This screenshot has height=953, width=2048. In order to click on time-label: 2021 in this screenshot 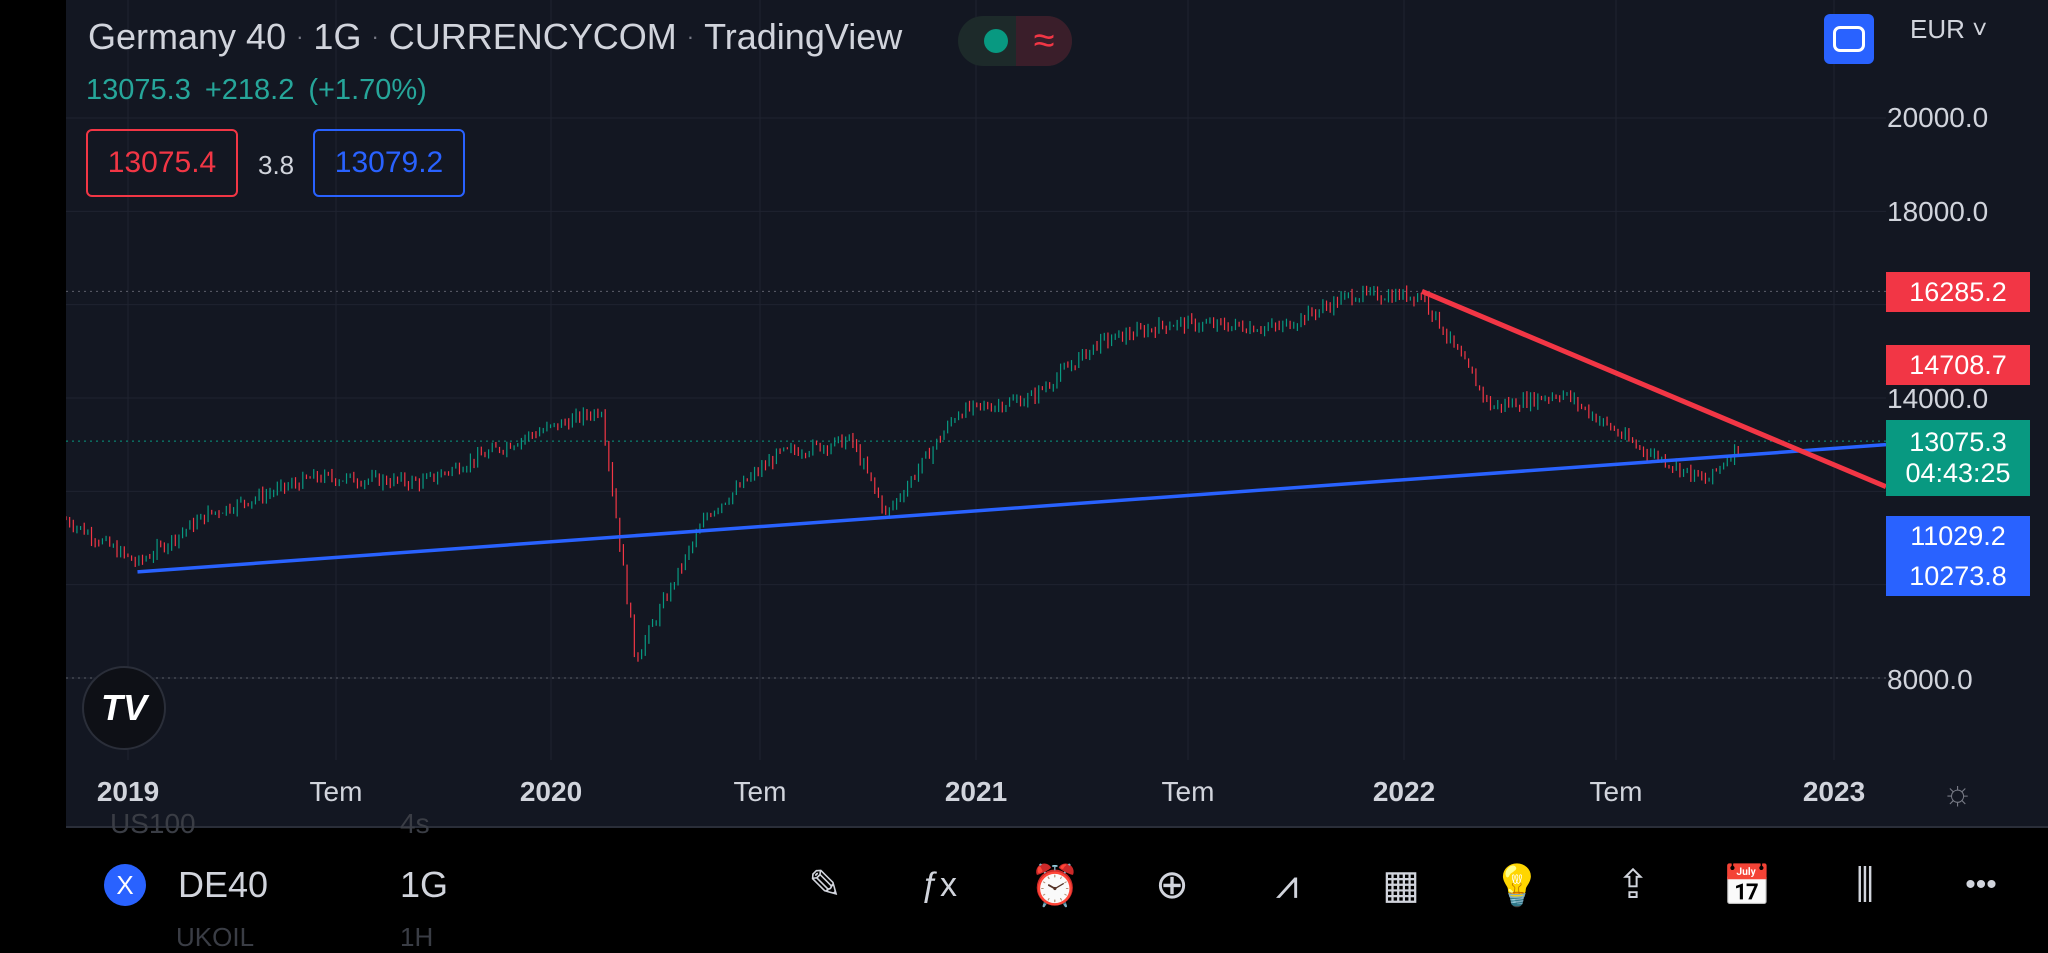, I will do `click(976, 791)`.